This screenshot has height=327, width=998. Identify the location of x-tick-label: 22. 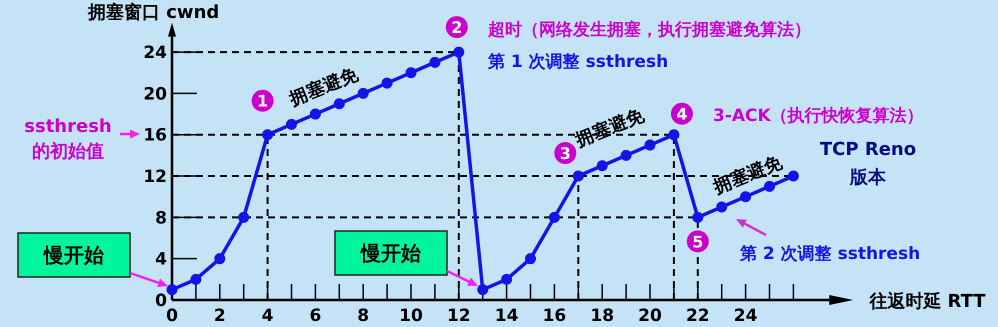
(698, 316).